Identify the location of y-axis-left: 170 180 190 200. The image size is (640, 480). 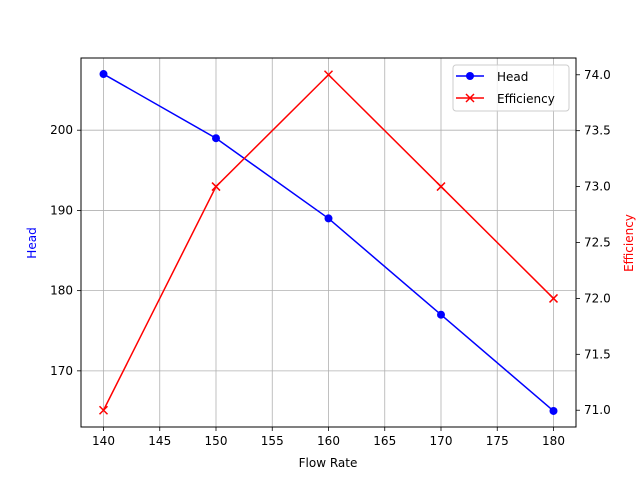
(65, 250).